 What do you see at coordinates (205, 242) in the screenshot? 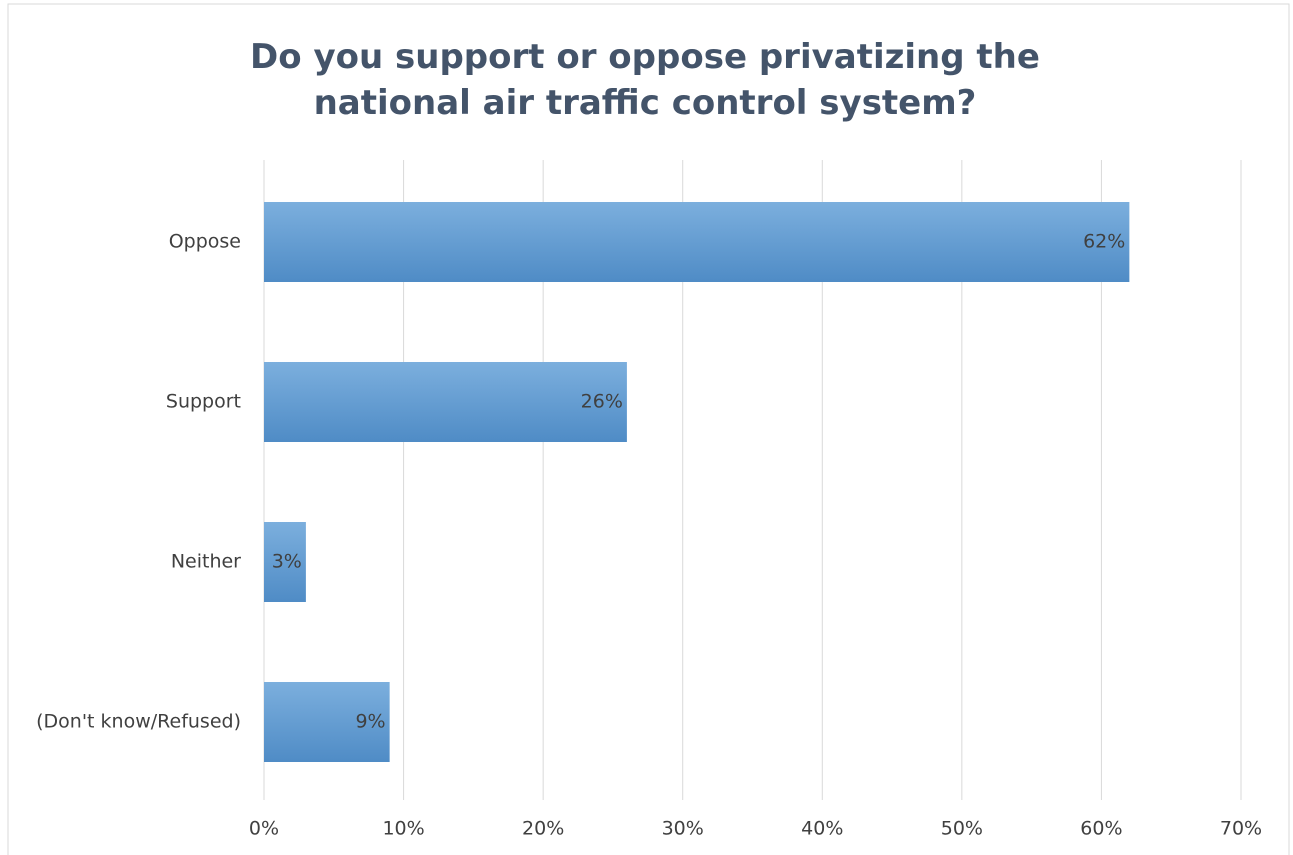
I see `y-tick-label: Oppose` at bounding box center [205, 242].